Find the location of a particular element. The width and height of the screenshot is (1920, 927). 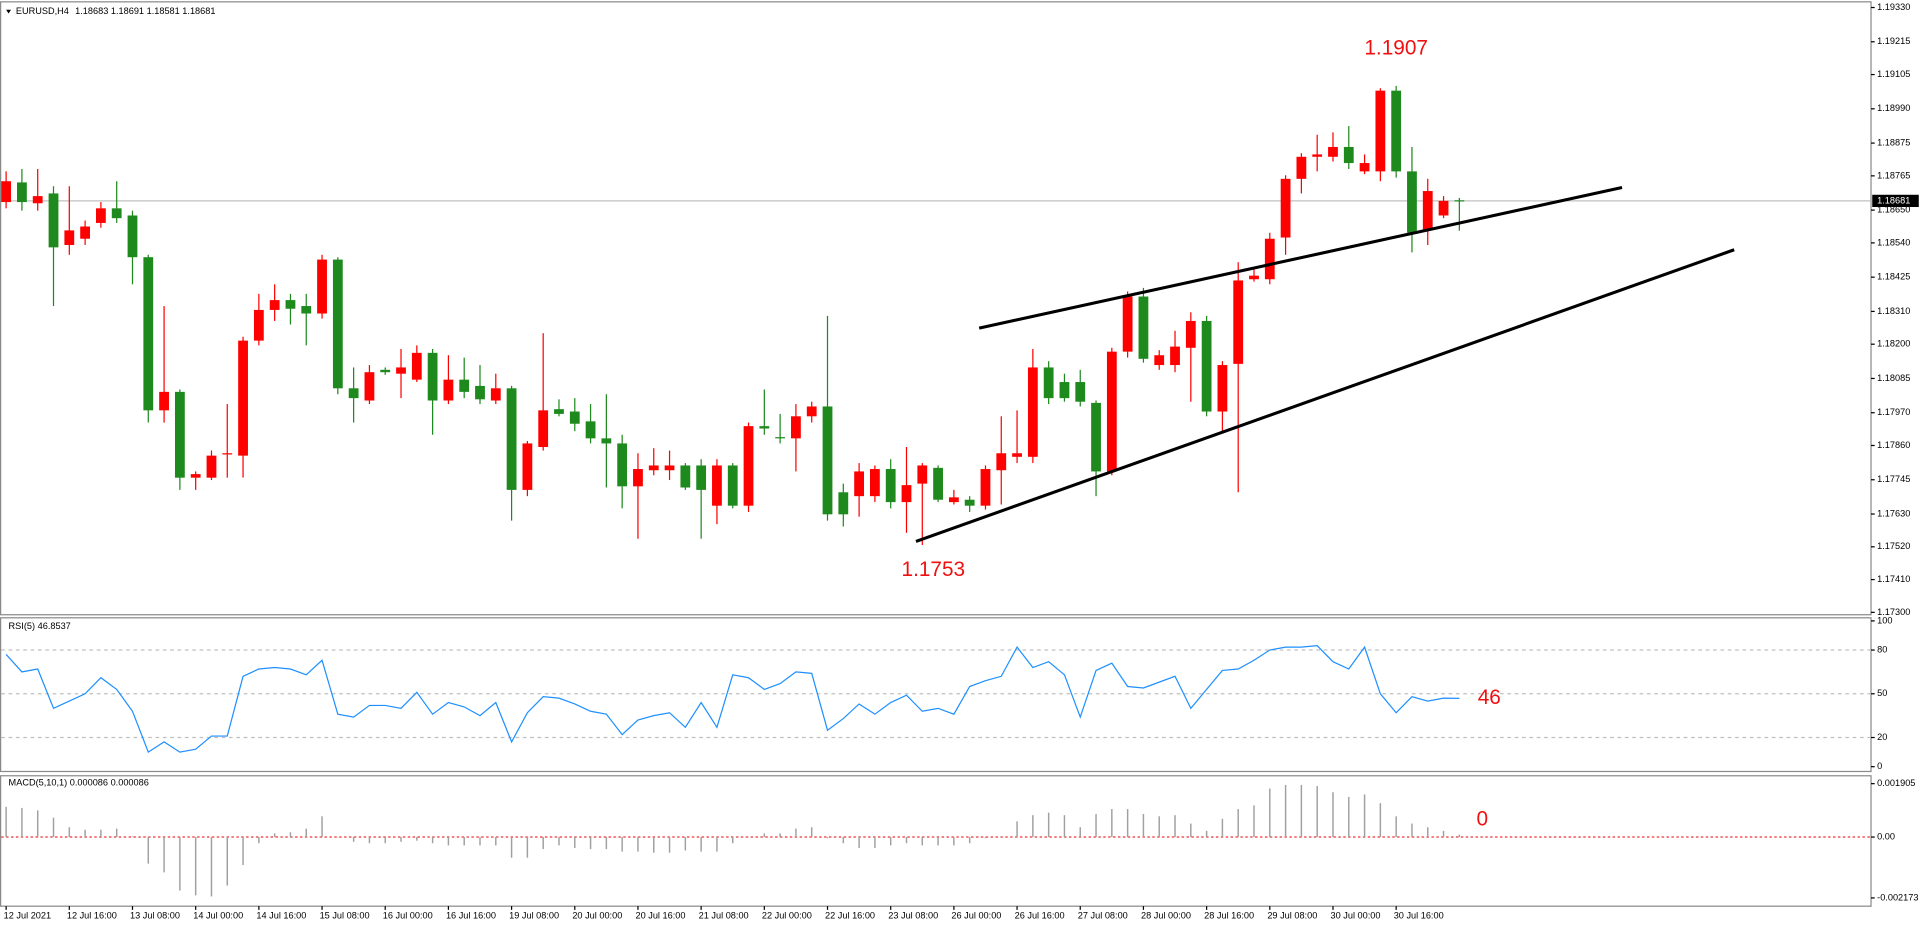

x-tick-label: 29 Jul 08:00 is located at coordinates (1292, 915).